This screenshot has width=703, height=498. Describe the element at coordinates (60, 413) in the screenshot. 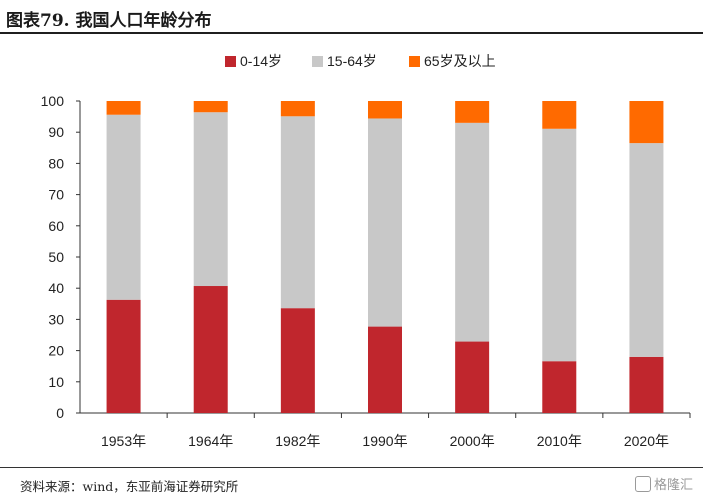

I see `y-tick-label: 0` at that location.